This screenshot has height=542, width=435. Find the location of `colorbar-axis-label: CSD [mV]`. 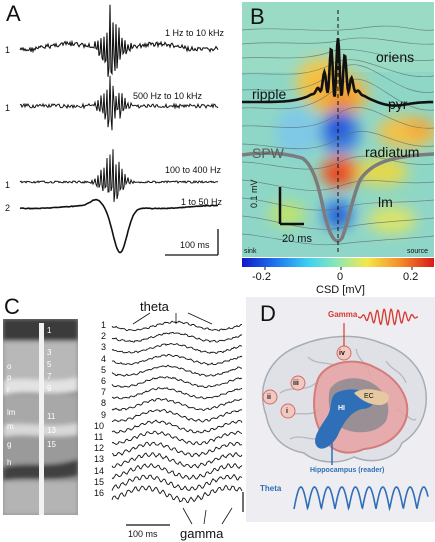

colorbar-axis-label: CSD [mV] is located at coordinates (340, 290).